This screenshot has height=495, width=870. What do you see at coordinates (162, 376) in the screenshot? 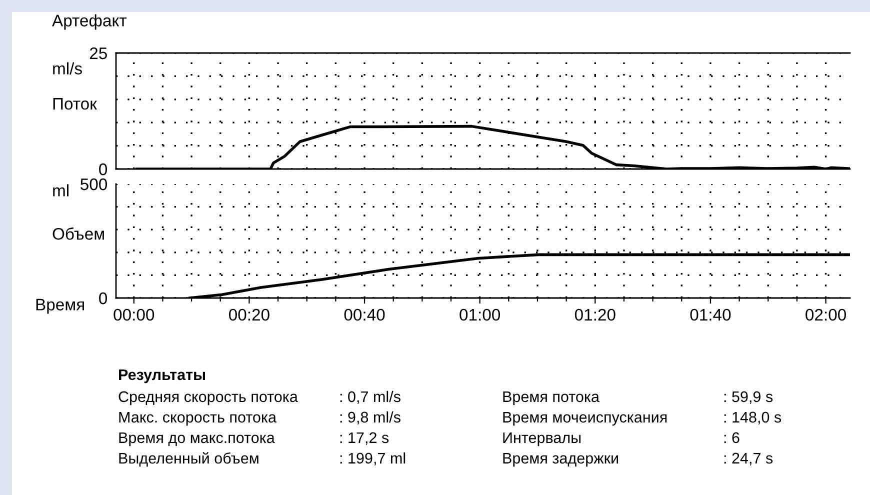
I see `text: Результаты` at bounding box center [162, 376].